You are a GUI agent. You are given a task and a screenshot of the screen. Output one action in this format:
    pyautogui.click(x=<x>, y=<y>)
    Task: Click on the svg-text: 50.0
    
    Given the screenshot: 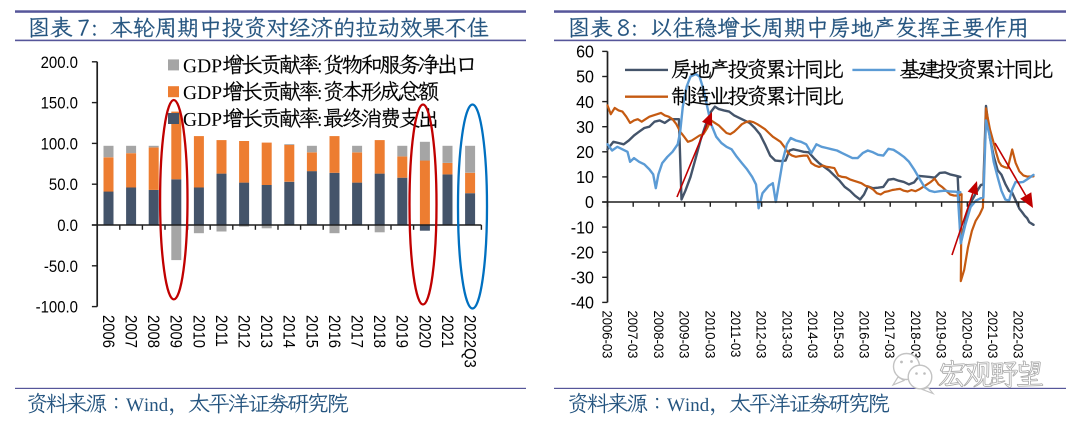 What is the action you would take?
    pyautogui.click(x=63, y=185)
    